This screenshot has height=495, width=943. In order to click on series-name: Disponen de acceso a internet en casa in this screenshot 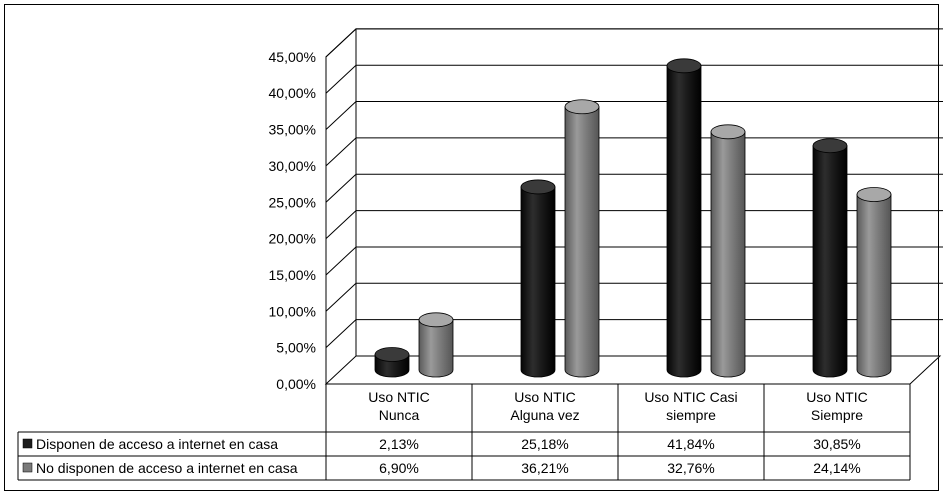, I will do `click(157, 444)`.